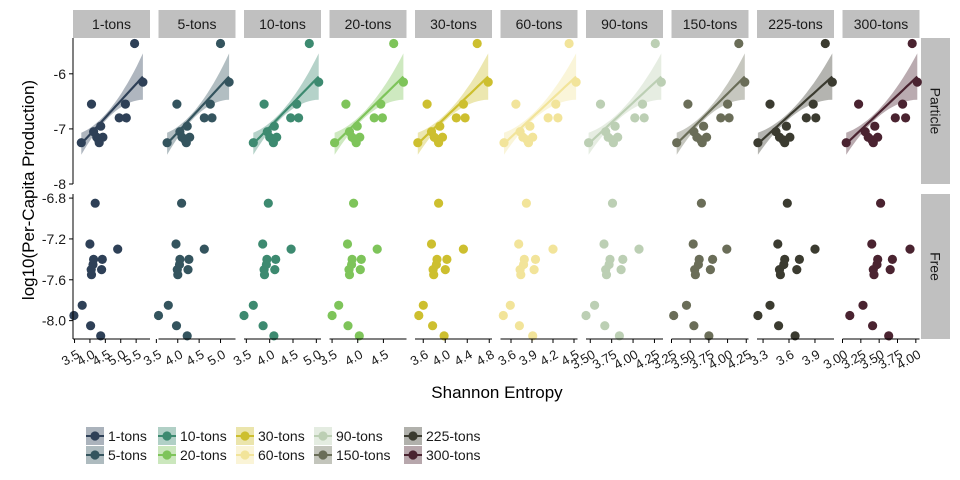 This screenshot has width=960, height=480. What do you see at coordinates (54, 280) in the screenshot?
I see `y-tick-label: -7.6` at bounding box center [54, 280].